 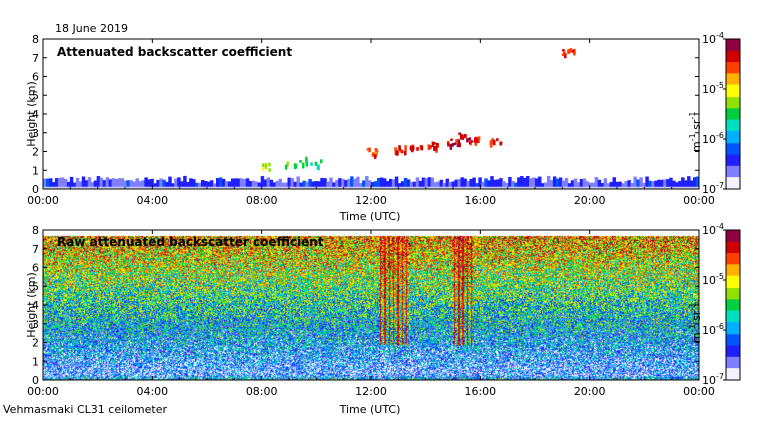 What do you see at coordinates (35, 152) in the screenshot?
I see `y-tick-label: 2` at bounding box center [35, 152].